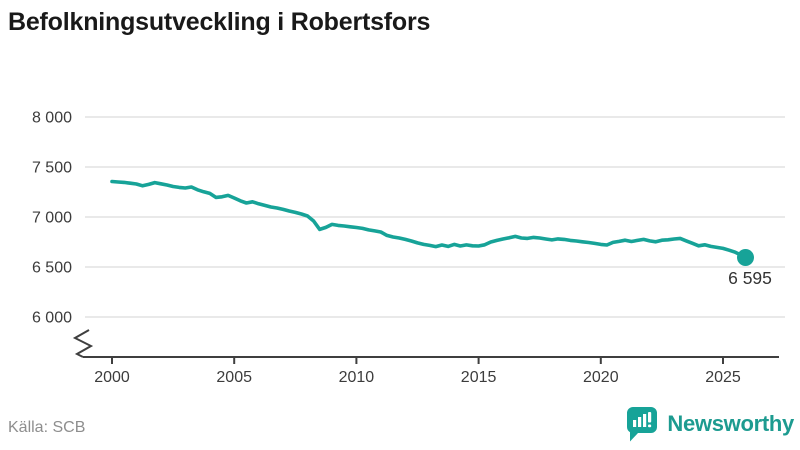 Image resolution: width=800 pixels, height=450 pixels. What do you see at coordinates (52, 118) in the screenshot?
I see `y-tick-label: 8 000` at bounding box center [52, 118].